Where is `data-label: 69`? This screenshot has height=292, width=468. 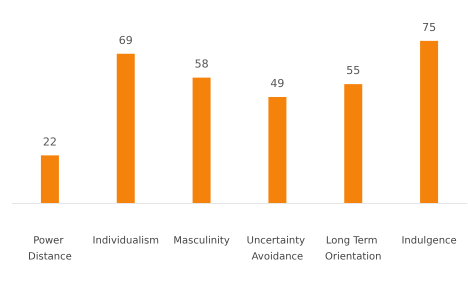 data-label: 69 is located at coordinates (125, 40).